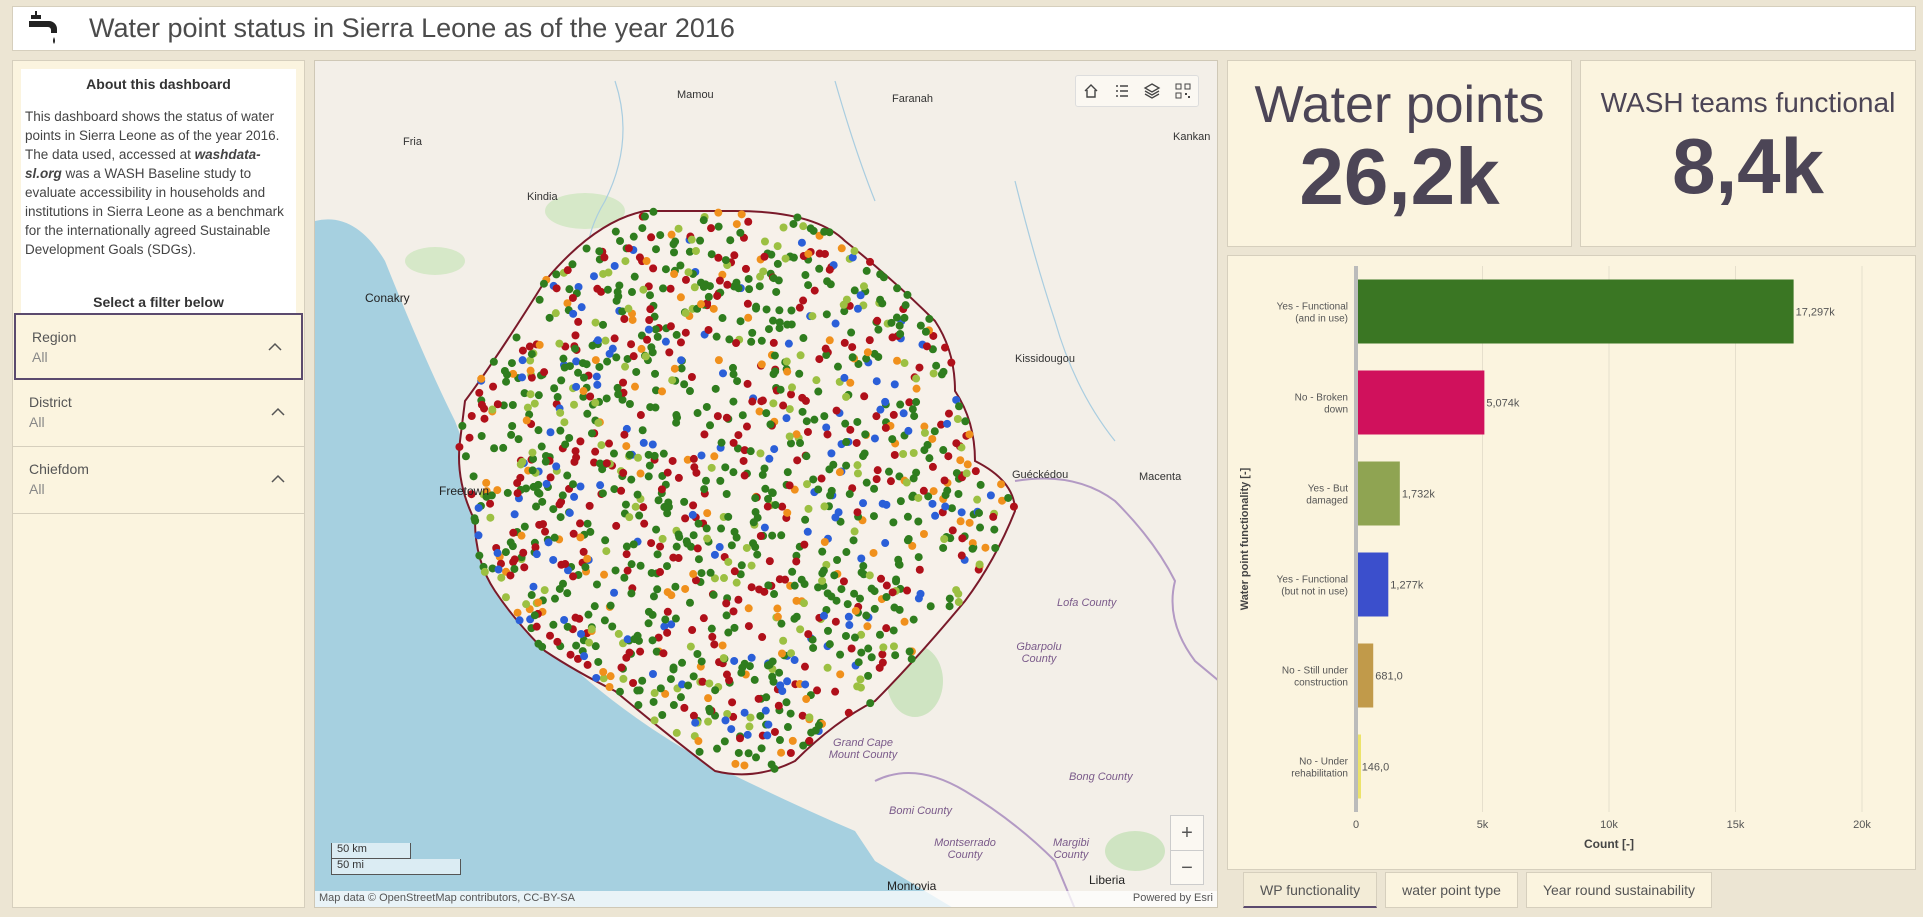 The height and width of the screenshot is (917, 1923). I want to click on layers-icon, so click(1152, 91).